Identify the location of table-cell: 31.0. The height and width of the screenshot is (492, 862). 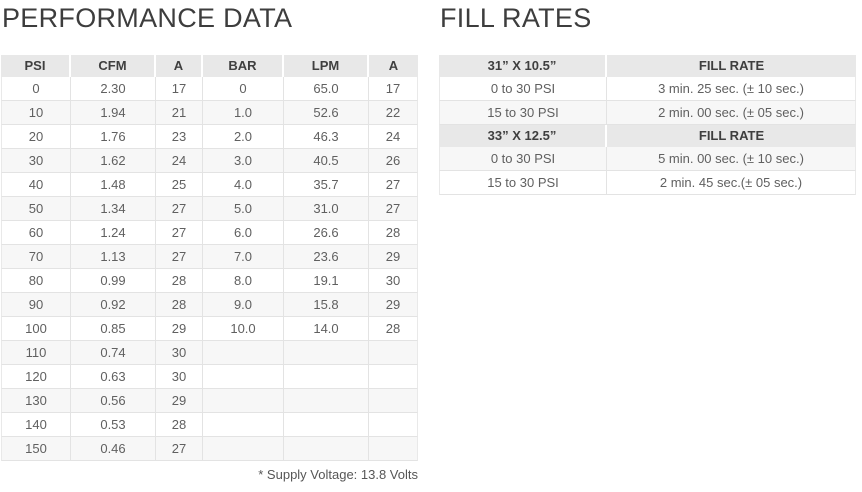
(326, 209).